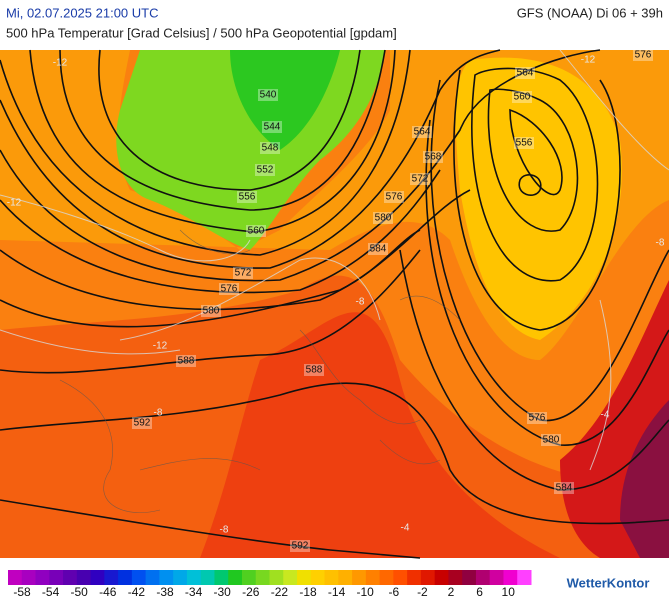 The image size is (669, 600). What do you see at coordinates (509, 592) in the screenshot?
I see `colorbar-tick-label: 10` at bounding box center [509, 592].